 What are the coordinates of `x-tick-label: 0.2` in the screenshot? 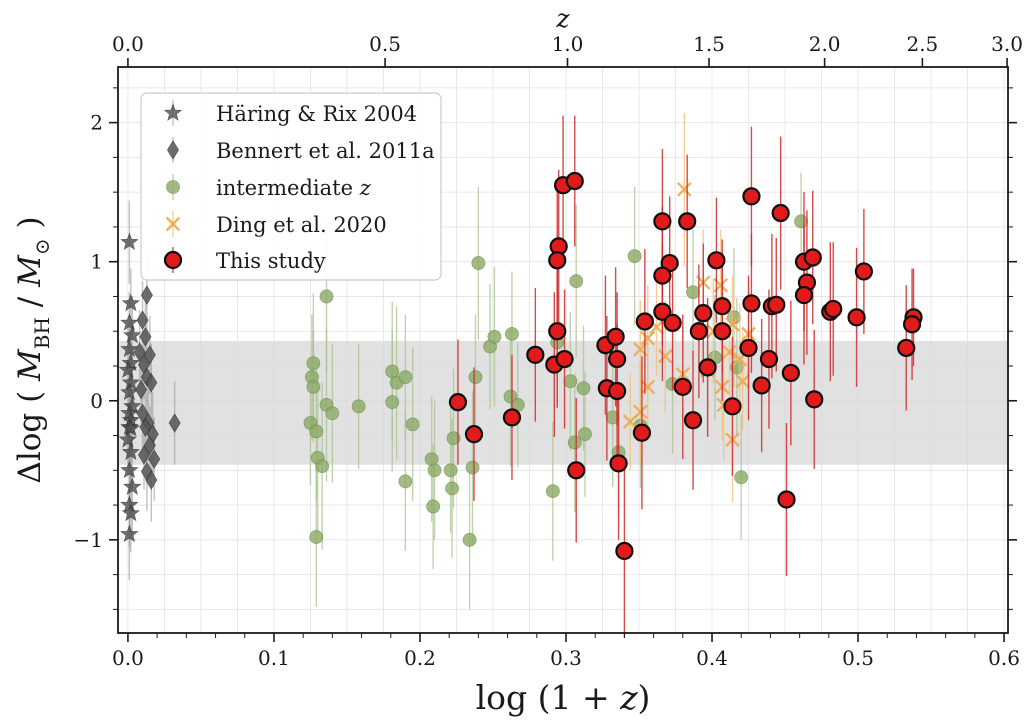 It's located at (420, 658).